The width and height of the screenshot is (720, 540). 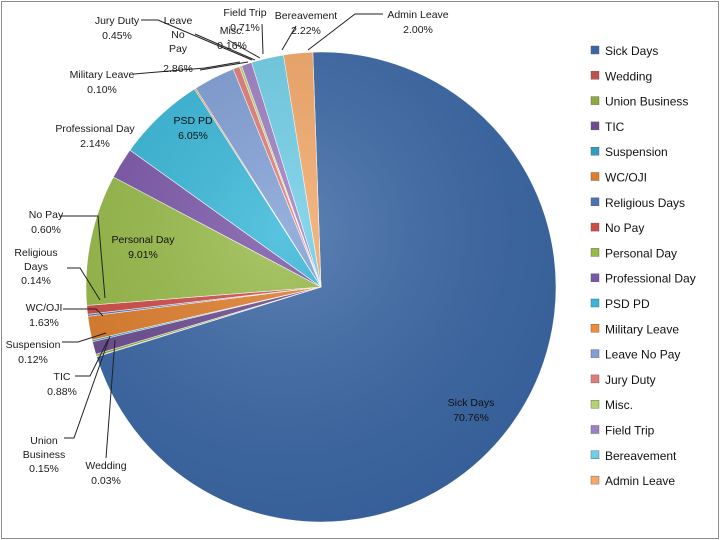 I want to click on legend-swatch-military-leave, so click(x=595, y=328).